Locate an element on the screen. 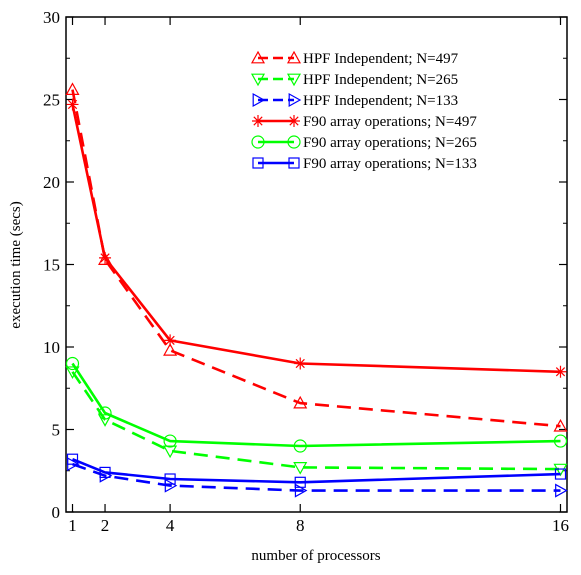 The image size is (581, 575). legend-label: F90 array operations; N=497 is located at coordinates (390, 122).